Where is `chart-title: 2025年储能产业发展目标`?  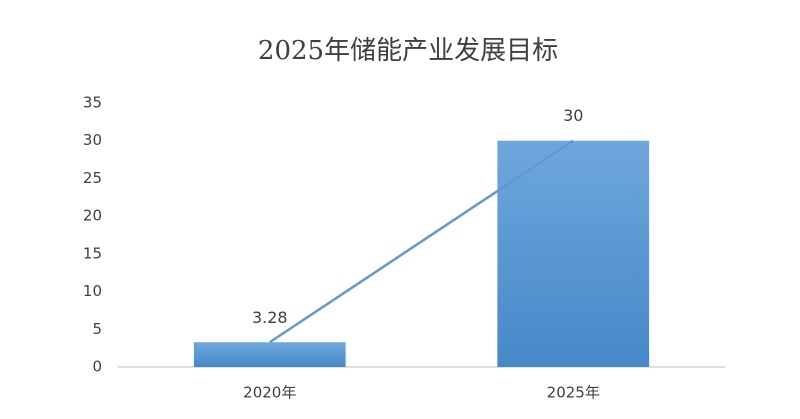
chart-title: 2025年储能产业发展目标 is located at coordinates (408, 51).